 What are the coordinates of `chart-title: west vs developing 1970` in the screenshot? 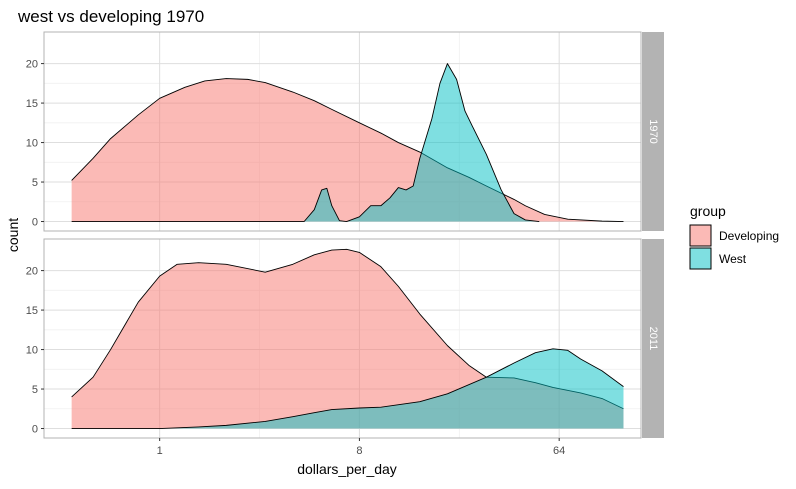 It's located at (110, 16).